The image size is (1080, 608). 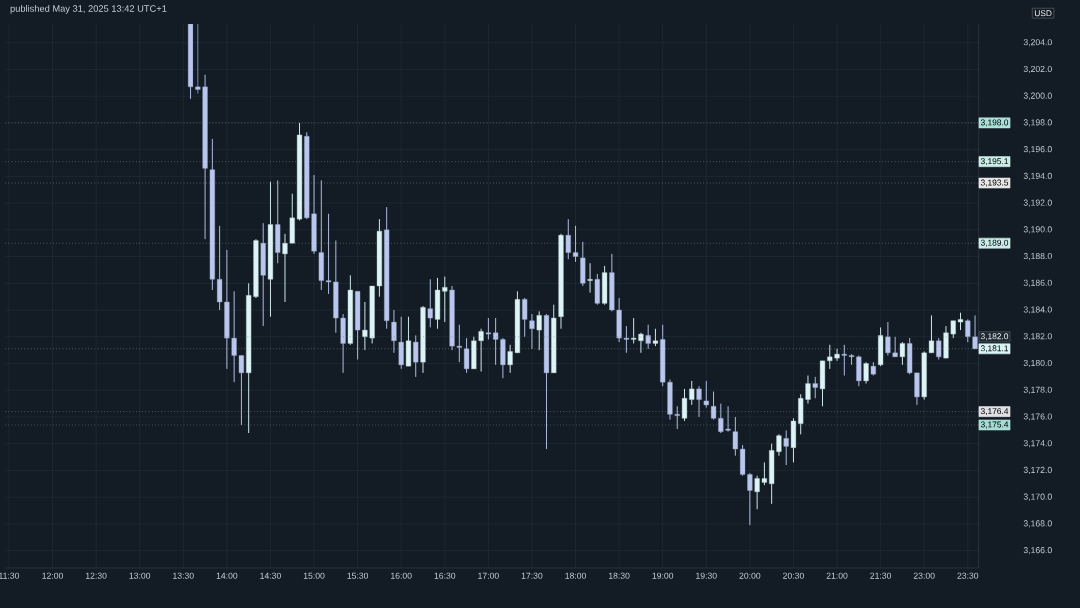 What do you see at coordinates (1037, 363) in the screenshot?
I see `y-tick-label: 3,180.0` at bounding box center [1037, 363].